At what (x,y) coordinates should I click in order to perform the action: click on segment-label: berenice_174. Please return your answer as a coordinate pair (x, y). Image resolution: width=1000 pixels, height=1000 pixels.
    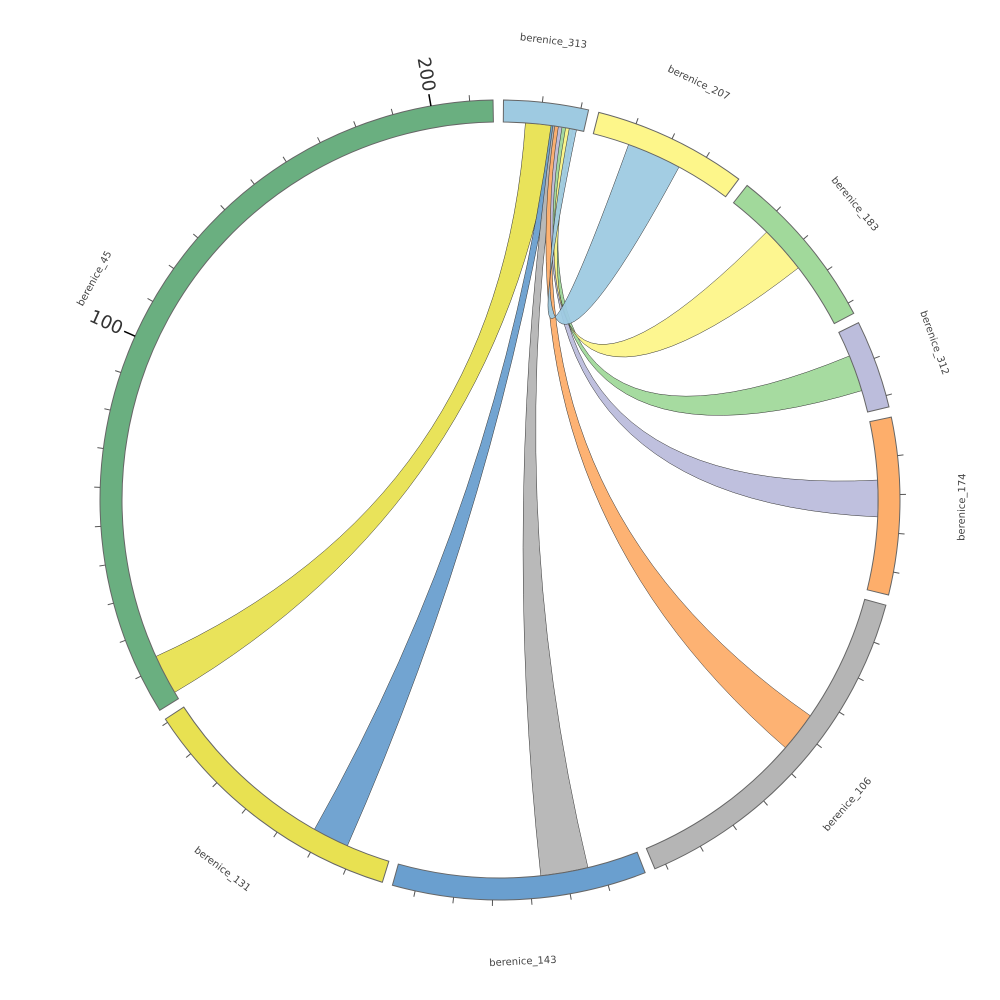
    Looking at the image, I should click on (962, 507).